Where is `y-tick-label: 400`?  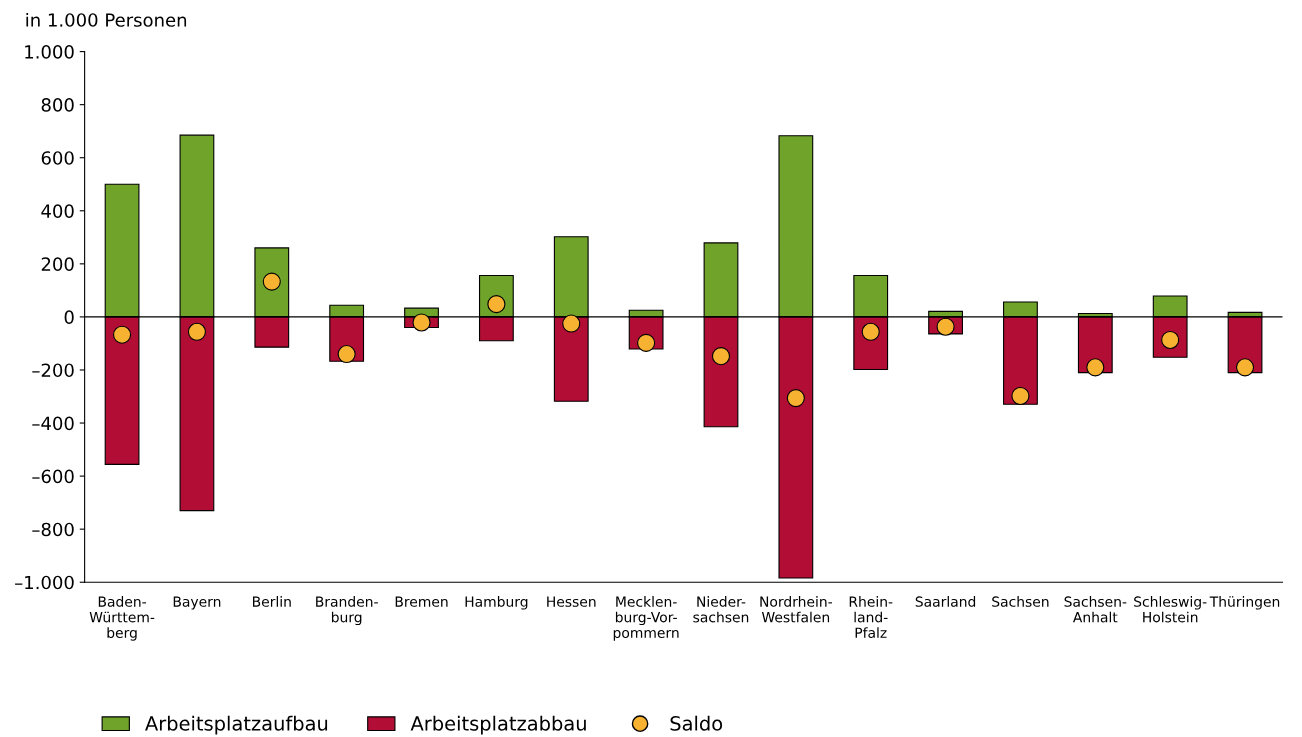
y-tick-label: 400 is located at coordinates (57, 211).